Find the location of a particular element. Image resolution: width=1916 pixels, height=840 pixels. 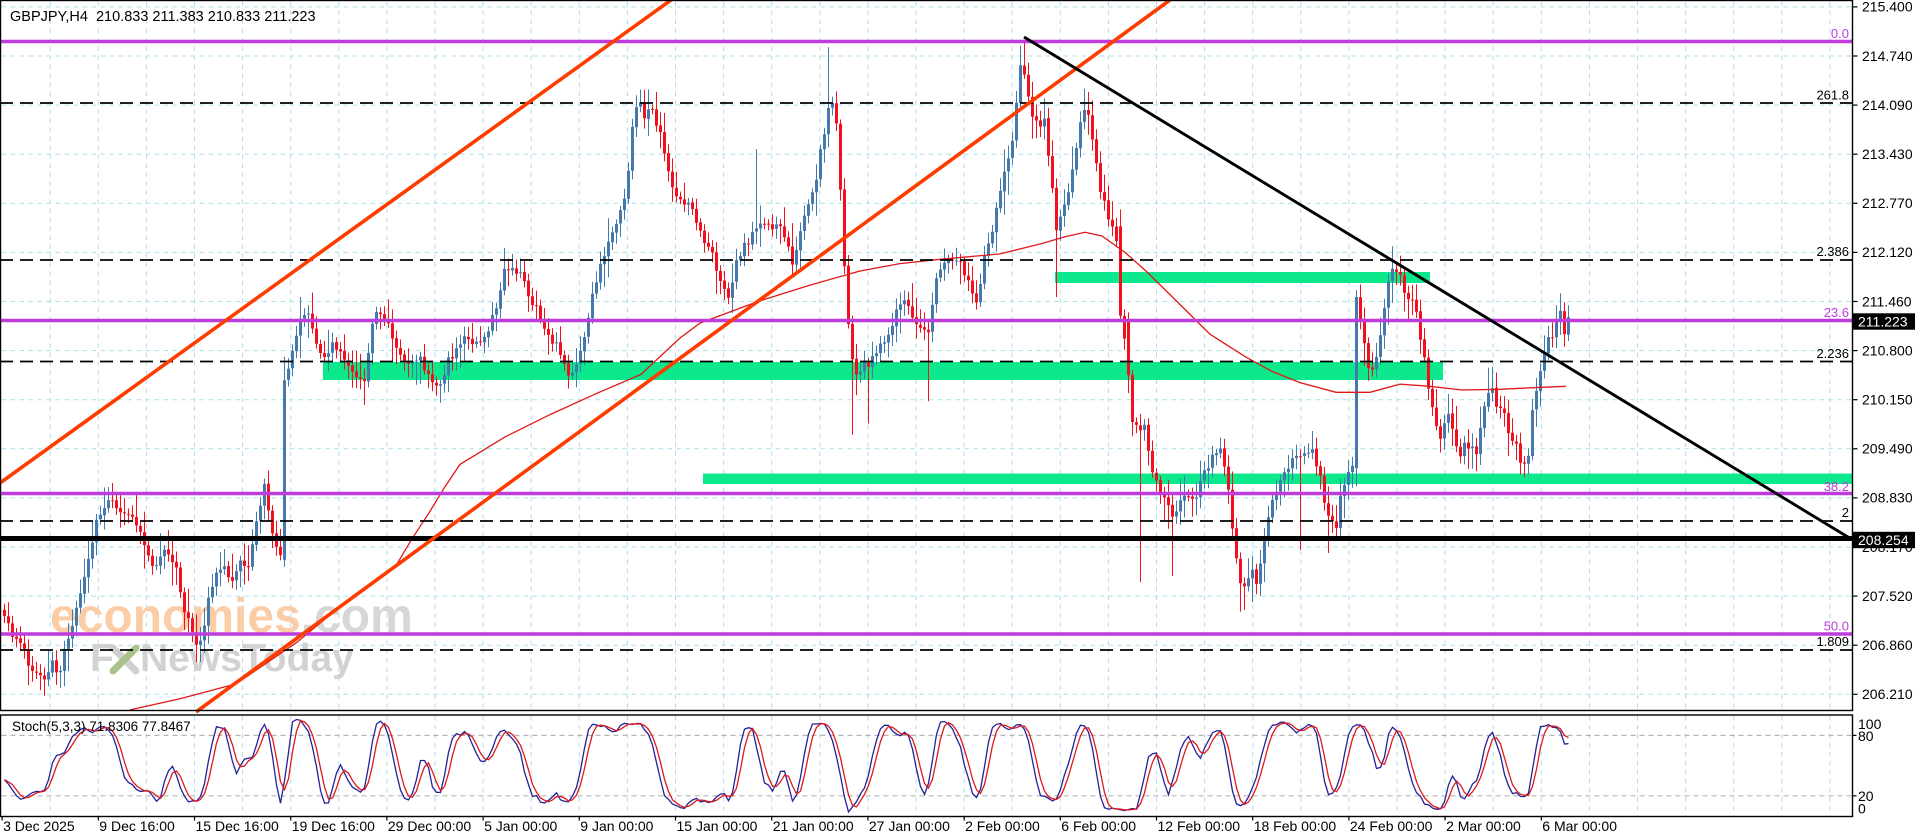

svg-text: 0.0 is located at coordinates (1840, 33).